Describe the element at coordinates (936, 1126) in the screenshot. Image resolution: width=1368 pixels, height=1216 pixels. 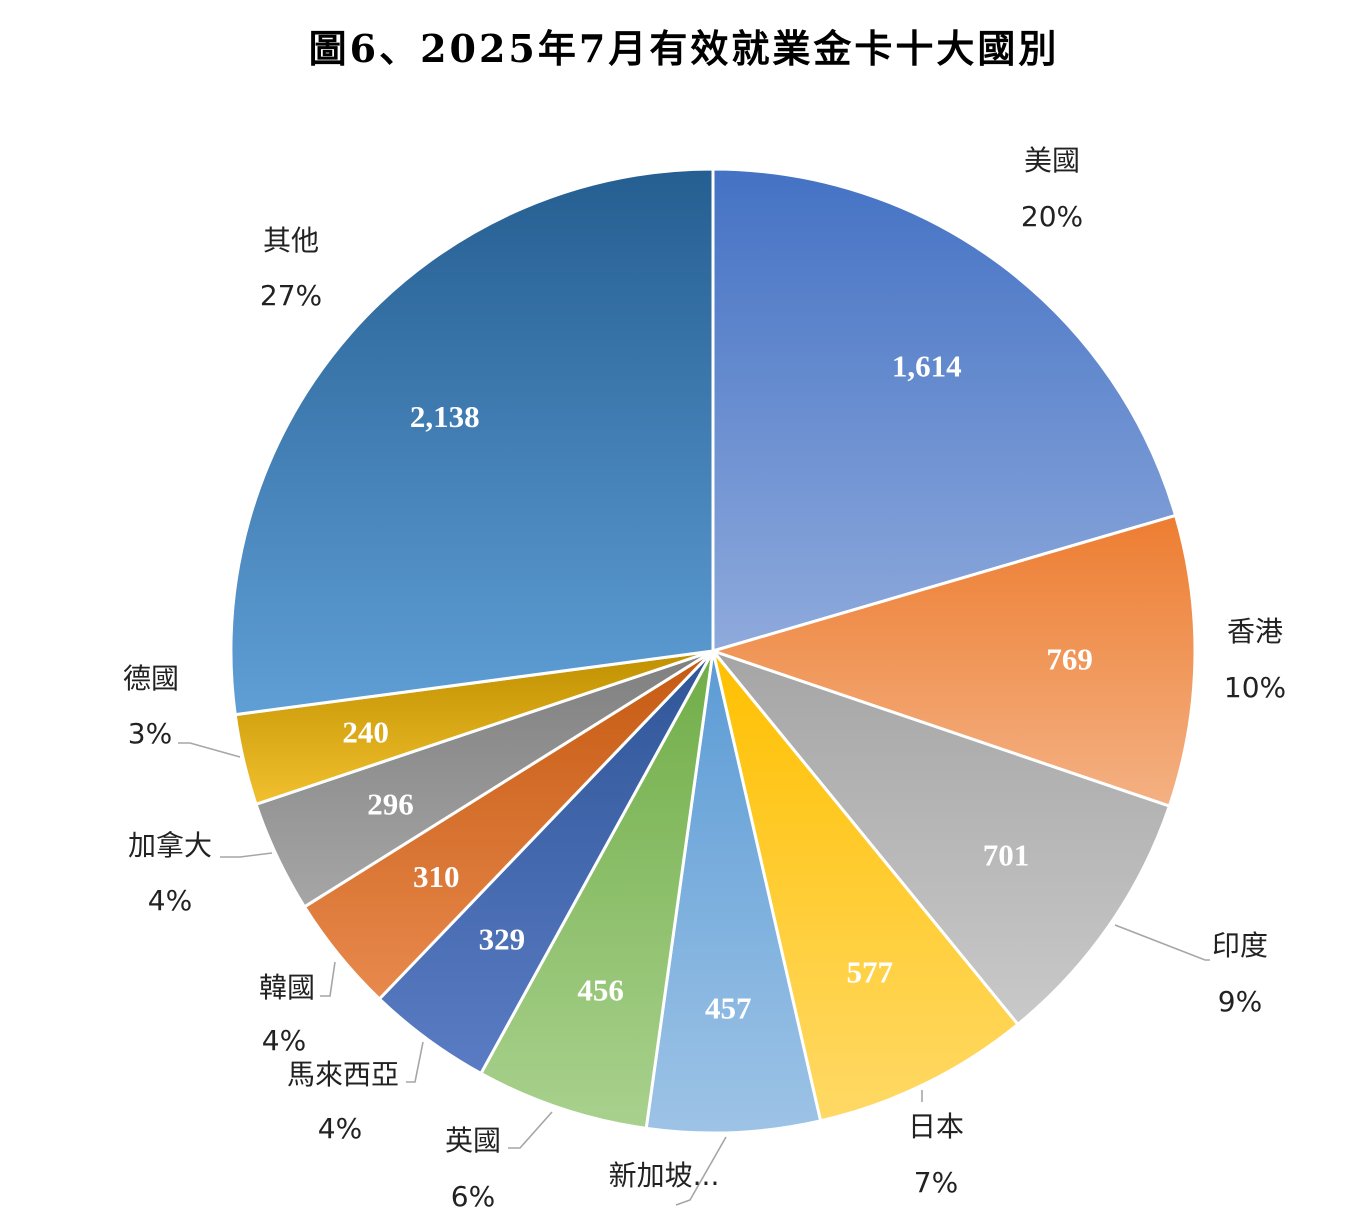
I see `slice-category-label: 日本` at that location.